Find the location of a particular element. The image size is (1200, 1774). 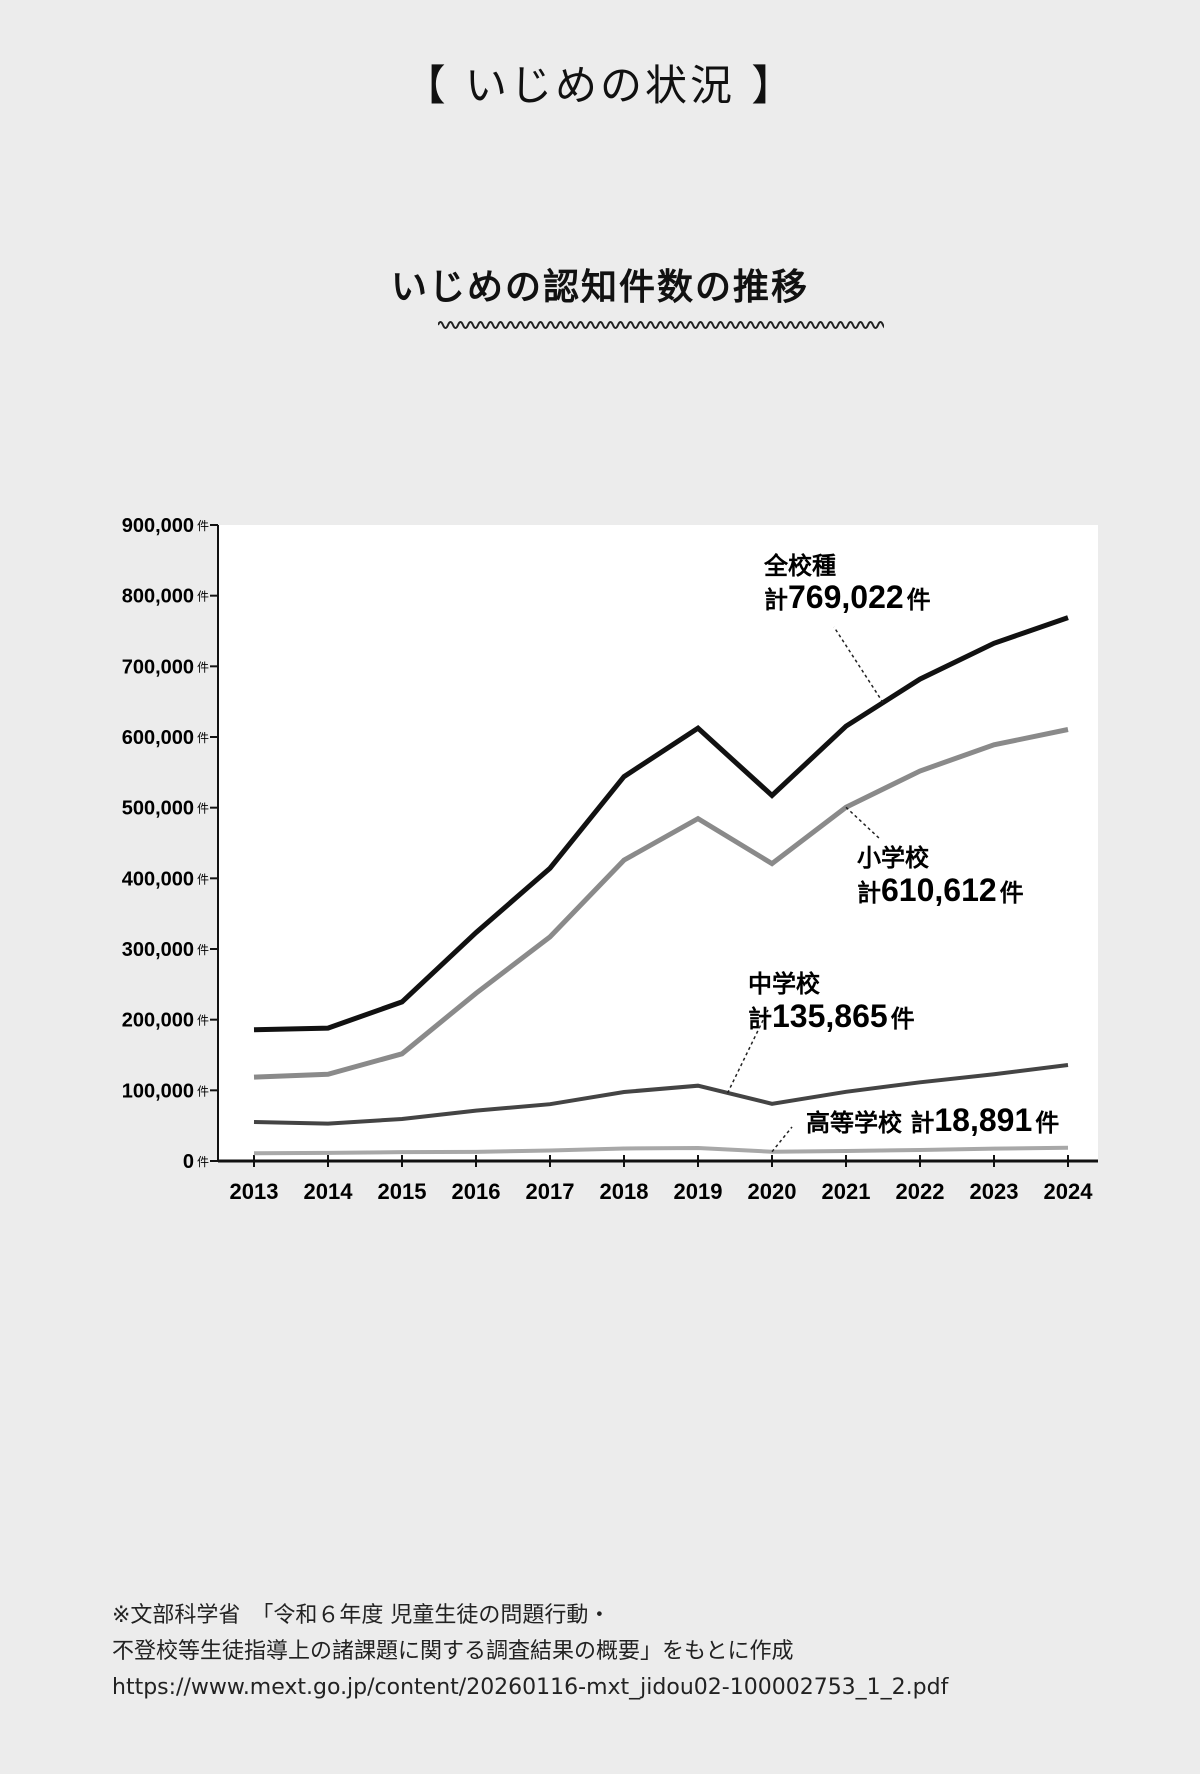

annotation-value: 610,612 is located at coordinates (939, 890).